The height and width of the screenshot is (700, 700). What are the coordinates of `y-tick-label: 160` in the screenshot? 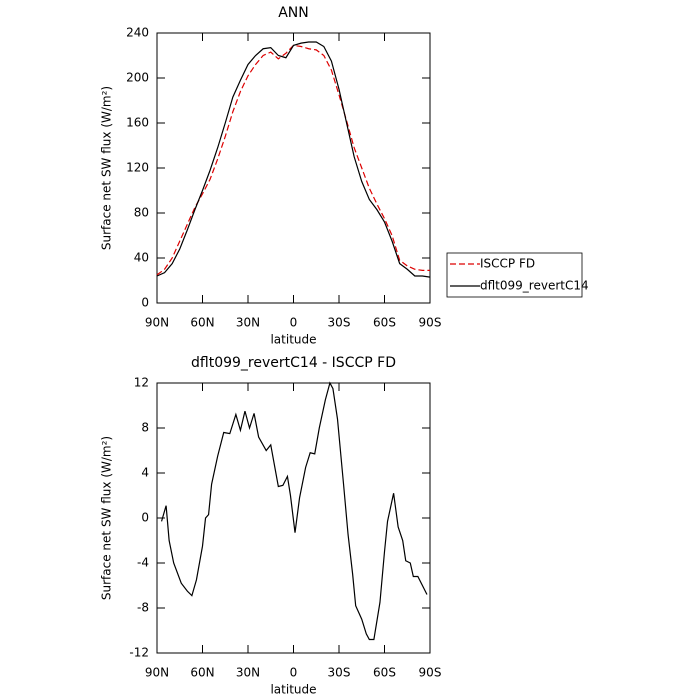 It's located at (137, 123).